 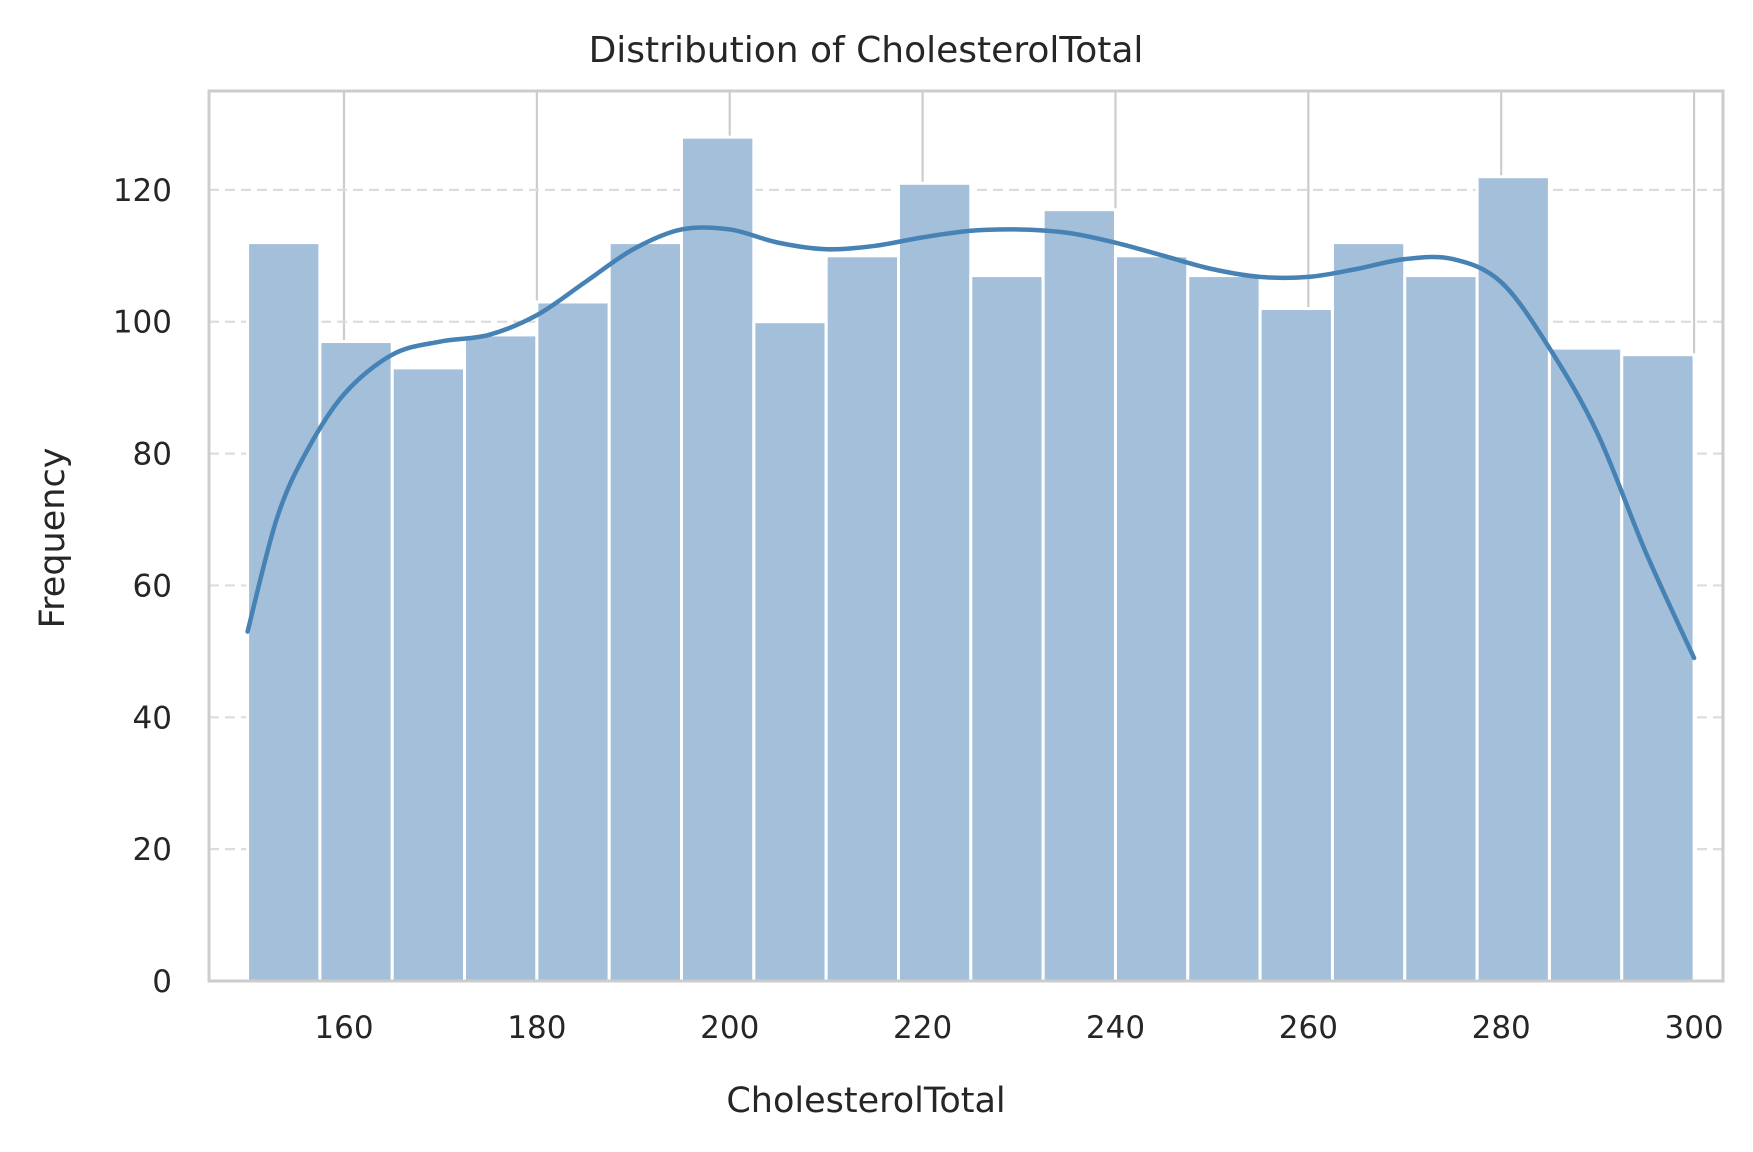 I want to click on chart-title: Distribution of CholesterolTotal, so click(x=866, y=50).